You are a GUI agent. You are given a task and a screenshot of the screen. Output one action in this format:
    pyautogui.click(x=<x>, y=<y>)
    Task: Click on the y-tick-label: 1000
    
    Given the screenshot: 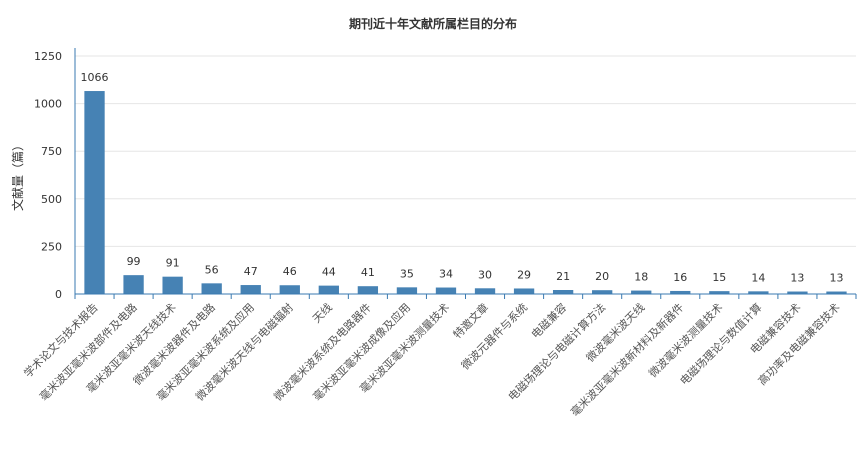 What is the action you would take?
    pyautogui.click(x=48, y=104)
    